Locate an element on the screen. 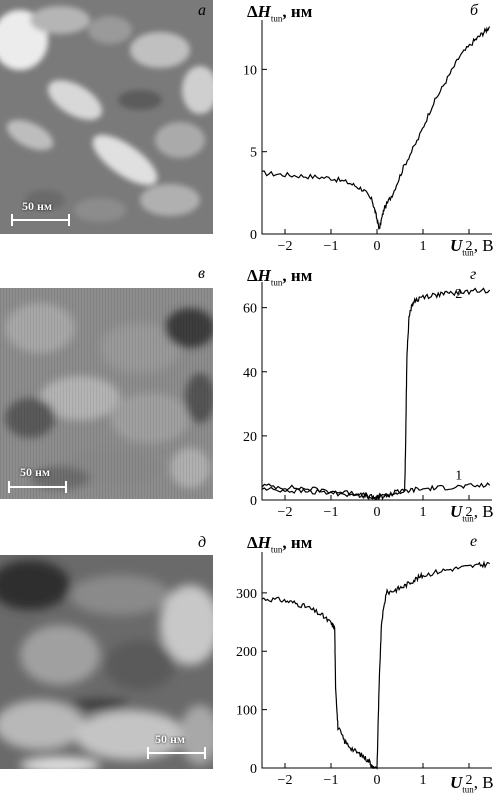 This screenshot has height=803, width=500. scale-label-a: 50 нм is located at coordinates (37, 206).